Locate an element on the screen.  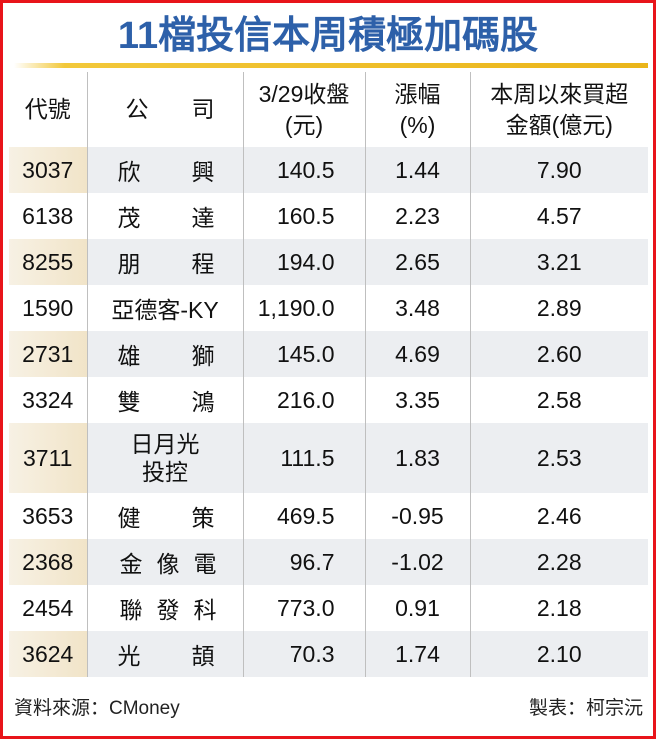
code-cell: 2368 is located at coordinates (48, 562).